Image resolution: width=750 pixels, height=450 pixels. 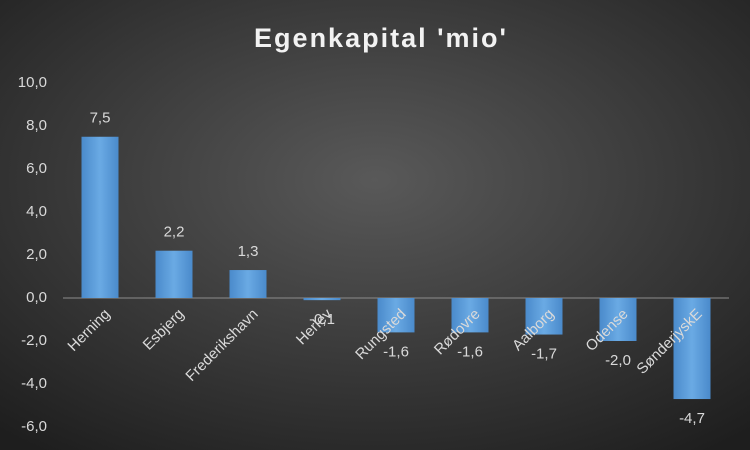 What do you see at coordinates (544, 354) in the screenshot?
I see `value-label: -1,7` at bounding box center [544, 354].